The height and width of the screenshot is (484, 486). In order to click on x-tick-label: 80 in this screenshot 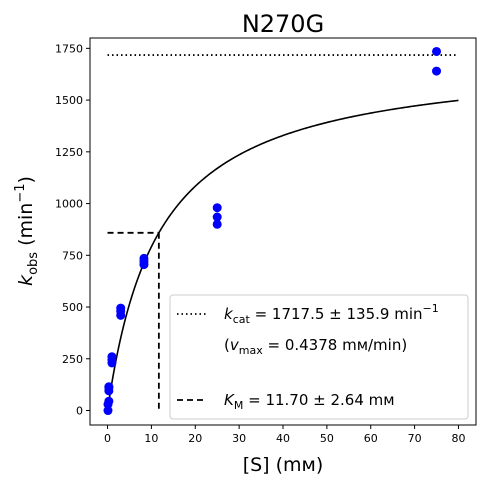, I will do `click(458, 438)`.